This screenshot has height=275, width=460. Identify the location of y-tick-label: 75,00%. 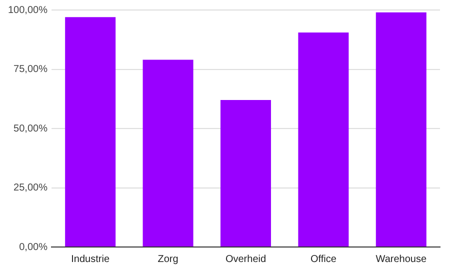
(31, 69).